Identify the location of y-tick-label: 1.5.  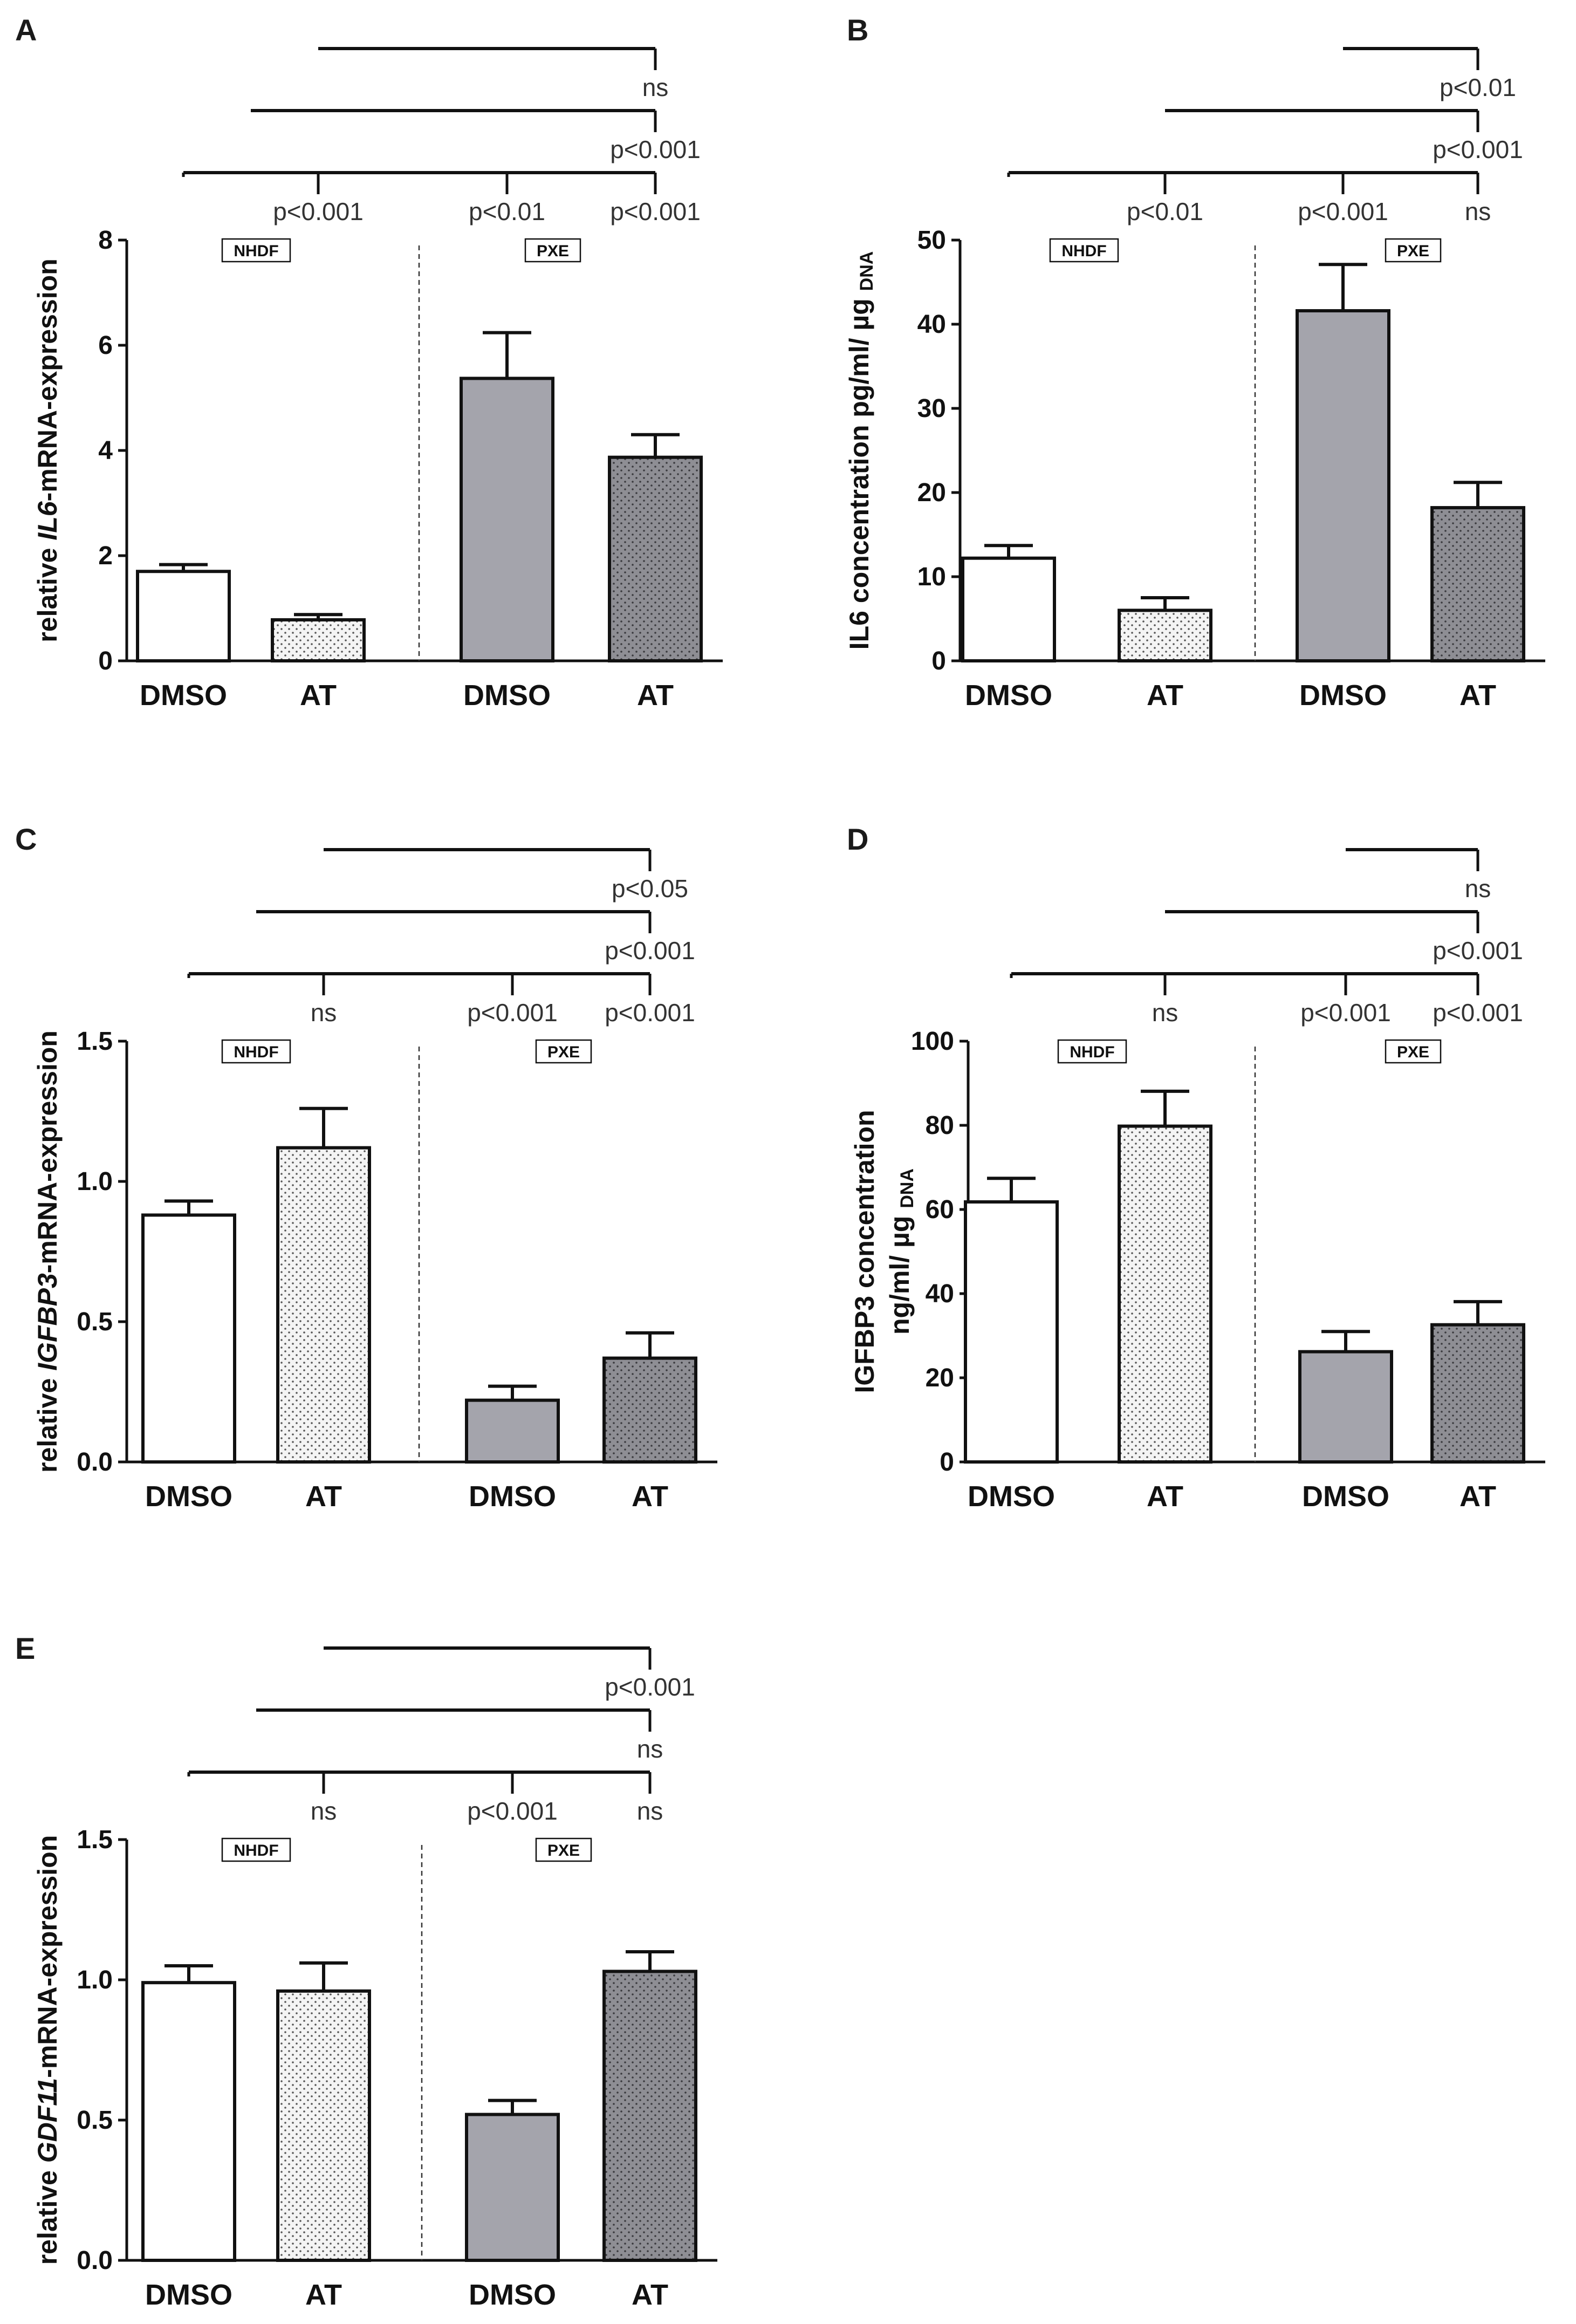
(95, 1840).